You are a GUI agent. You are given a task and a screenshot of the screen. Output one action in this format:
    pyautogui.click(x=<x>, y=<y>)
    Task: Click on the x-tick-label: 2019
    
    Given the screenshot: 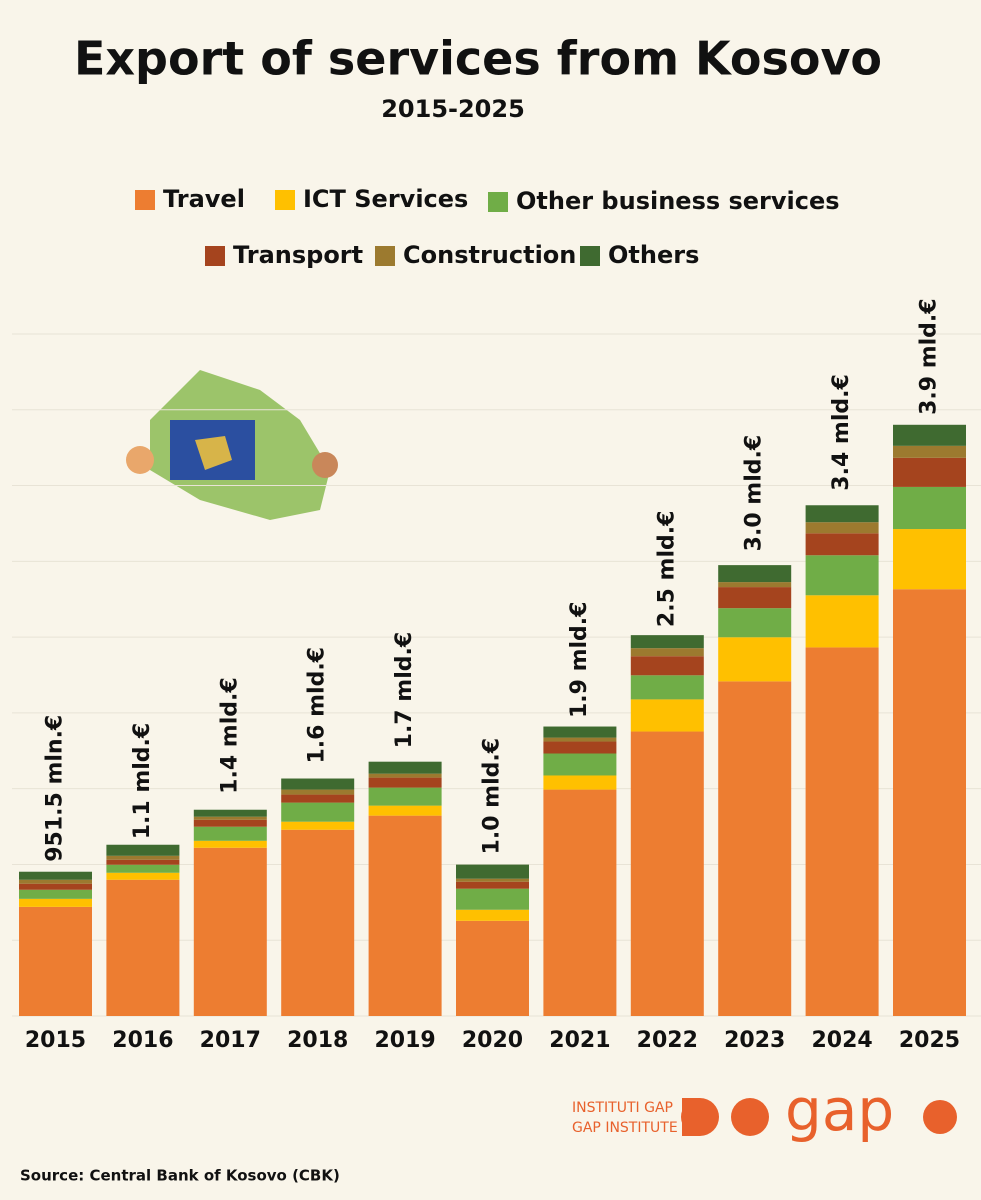 What is the action you would take?
    pyautogui.click(x=404, y=1040)
    